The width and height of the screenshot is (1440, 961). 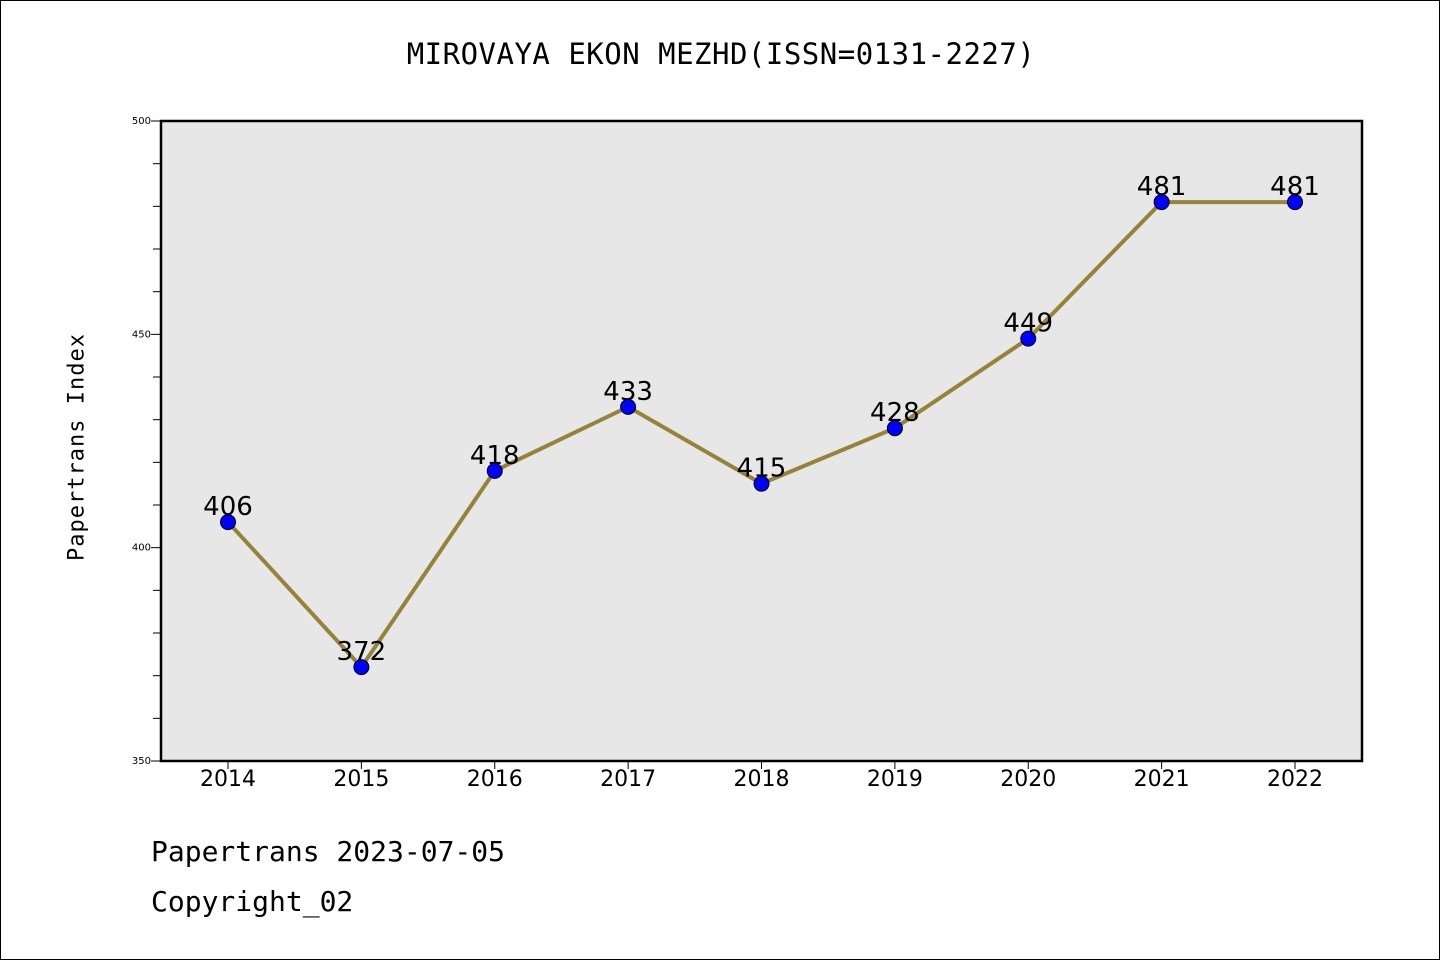 I want to click on x-tick-label: 2014, so click(x=228, y=779).